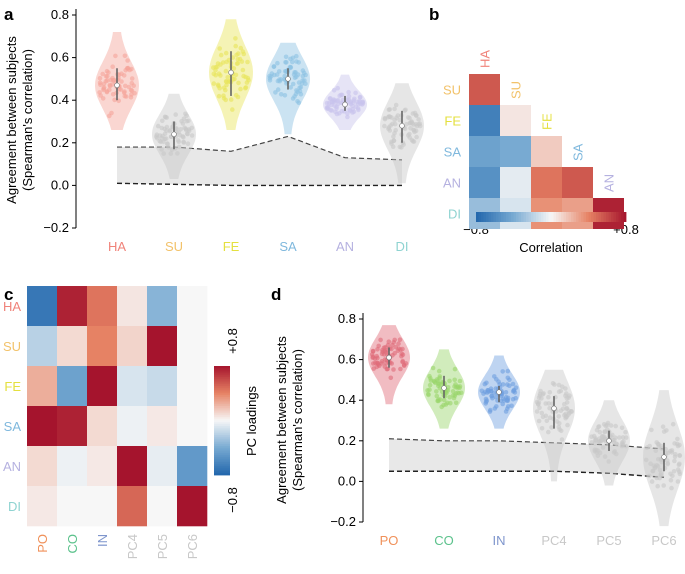  Describe the element at coordinates (546, 182) in the screenshot. I see `panel-b-cell-AN-FE` at that location.